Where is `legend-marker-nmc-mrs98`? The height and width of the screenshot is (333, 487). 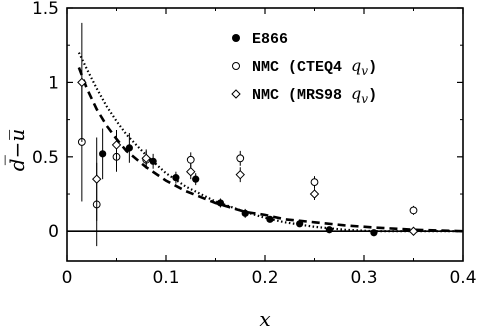
legend-marker-nmc-mrs98 is located at coordinates (236, 94).